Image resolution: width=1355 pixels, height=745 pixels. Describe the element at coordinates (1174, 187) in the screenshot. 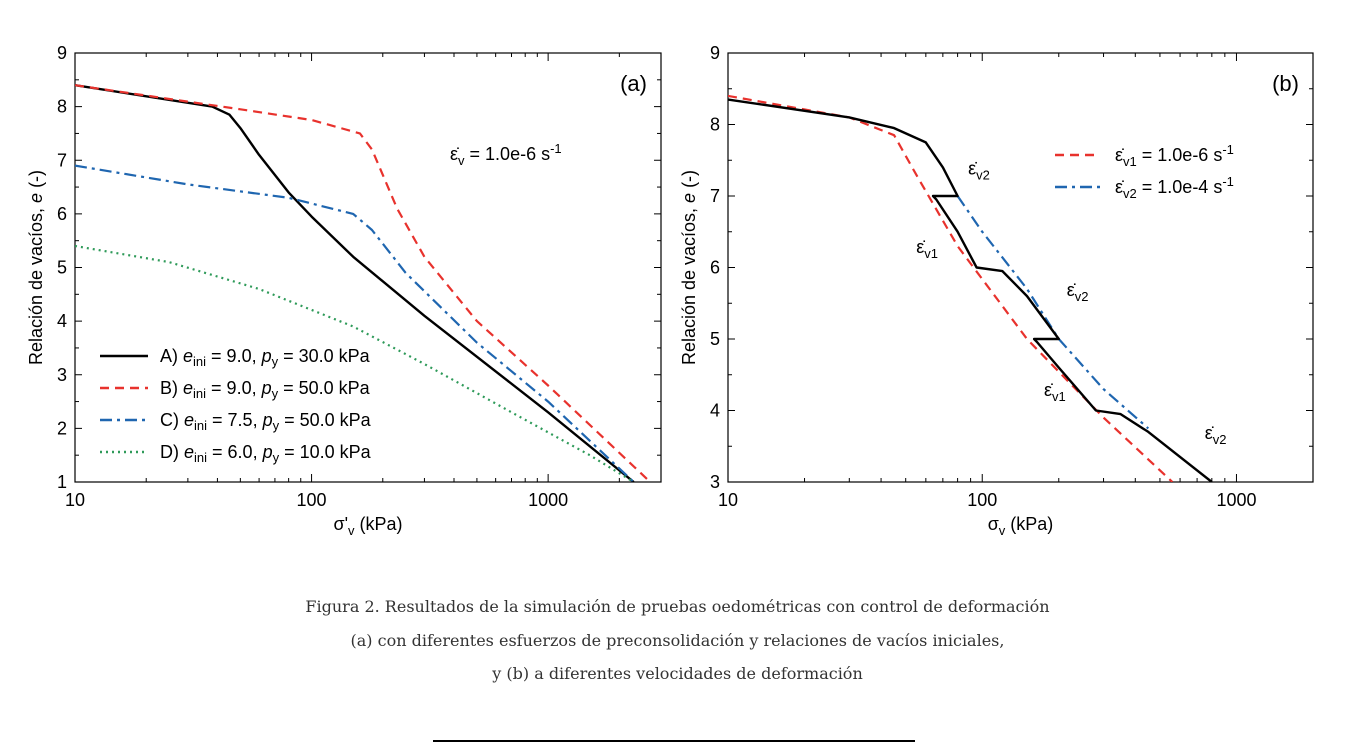

I see `legend-label: ε̇v2 = 1.0e-4 s-1` at that location.